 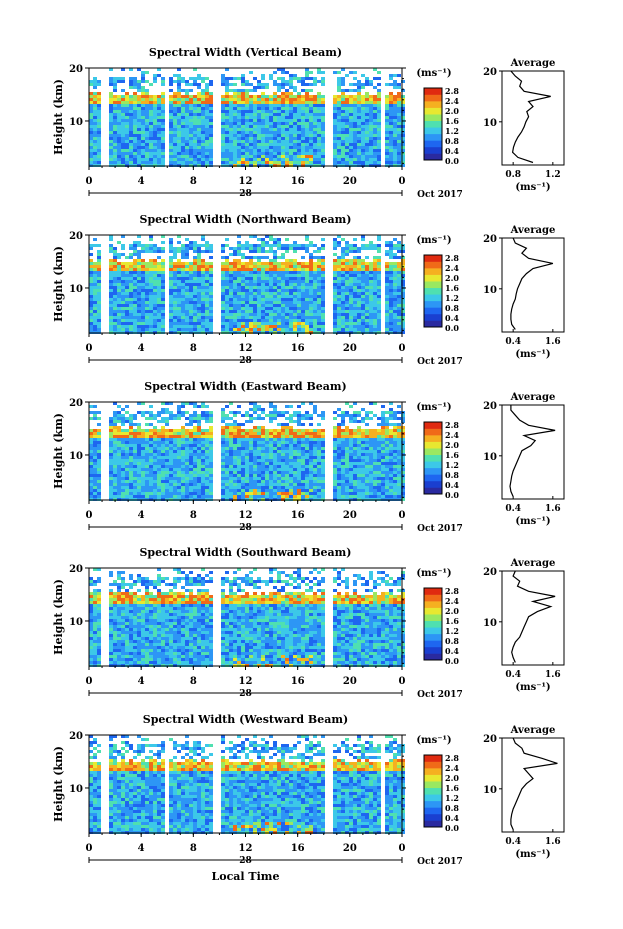 What do you see at coordinates (533, 63) in the screenshot?
I see `average-title: Average` at bounding box center [533, 63].